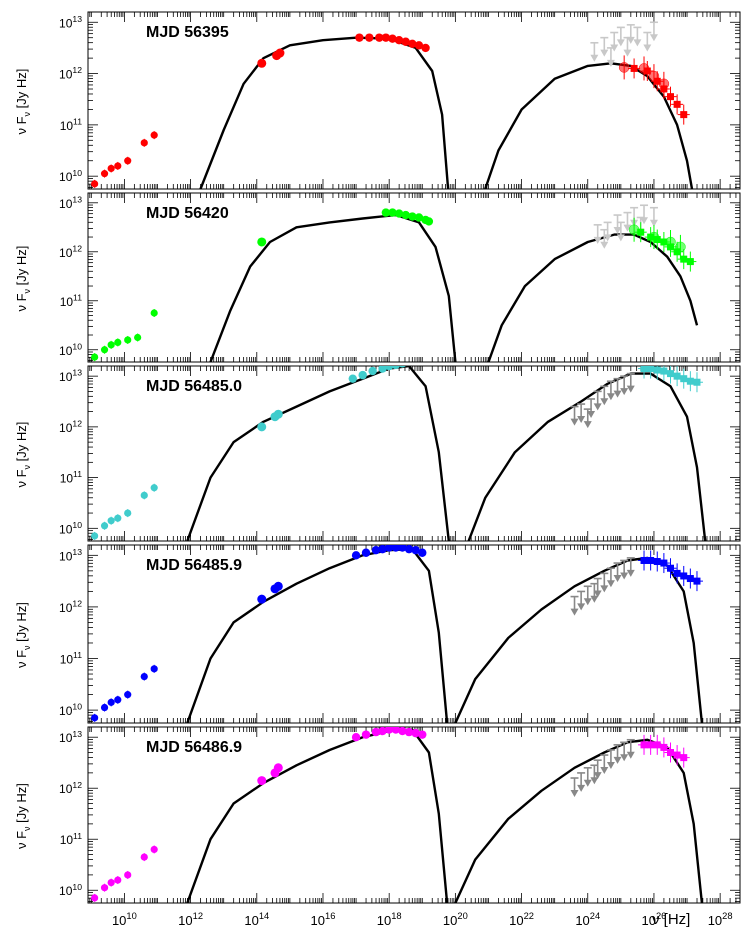 Image resolution: width=748 pixels, height=932 pixels. I want to click on y-tick-label: 1012, so click(70, 607).